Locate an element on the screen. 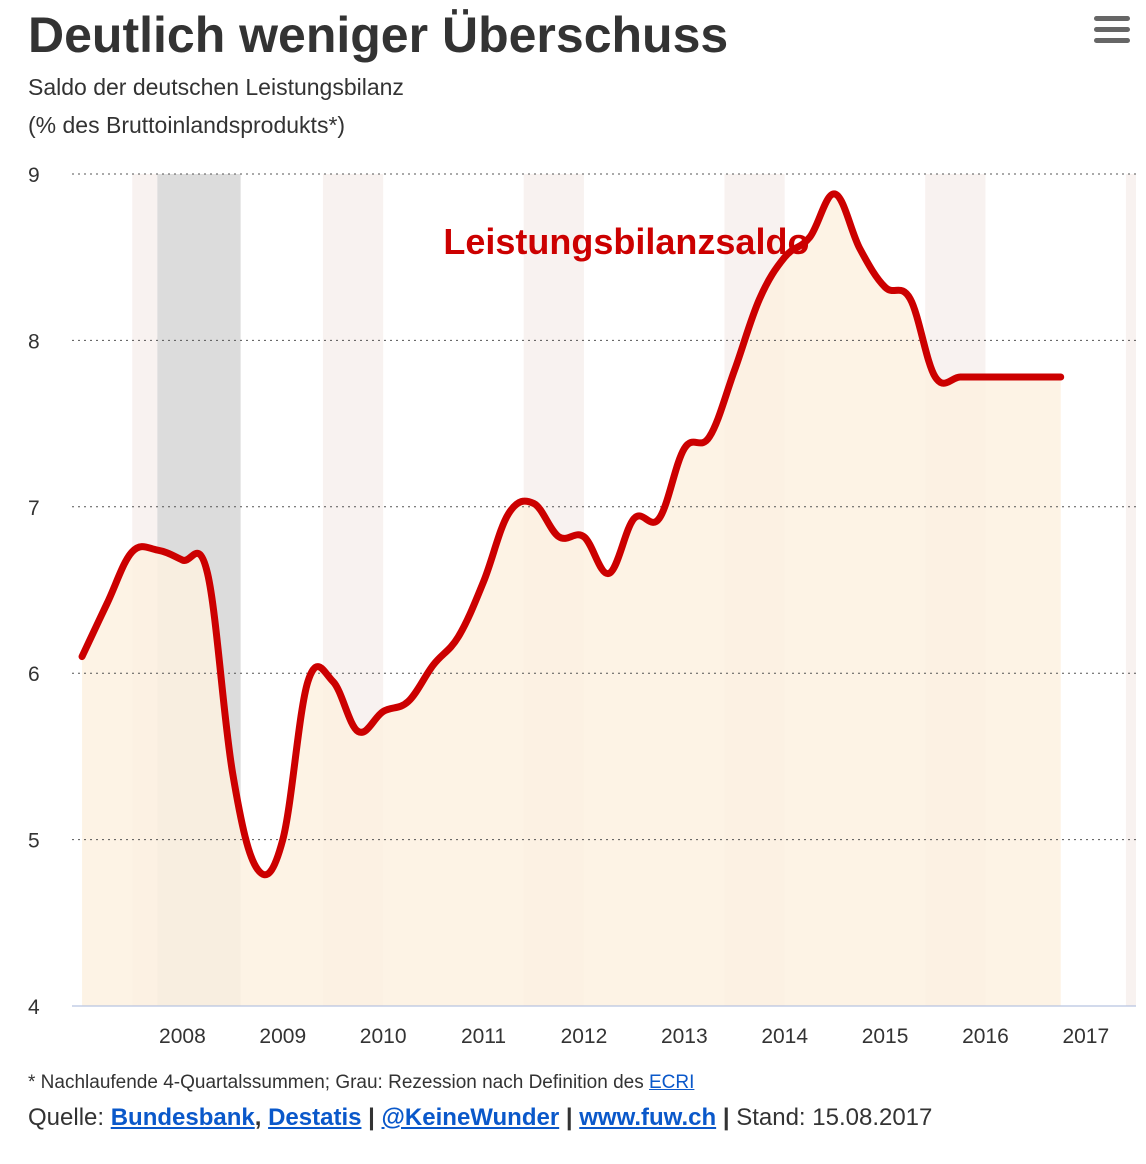 The width and height of the screenshot is (1146, 1164). x-tick-label: 2010 is located at coordinates (383, 1036).